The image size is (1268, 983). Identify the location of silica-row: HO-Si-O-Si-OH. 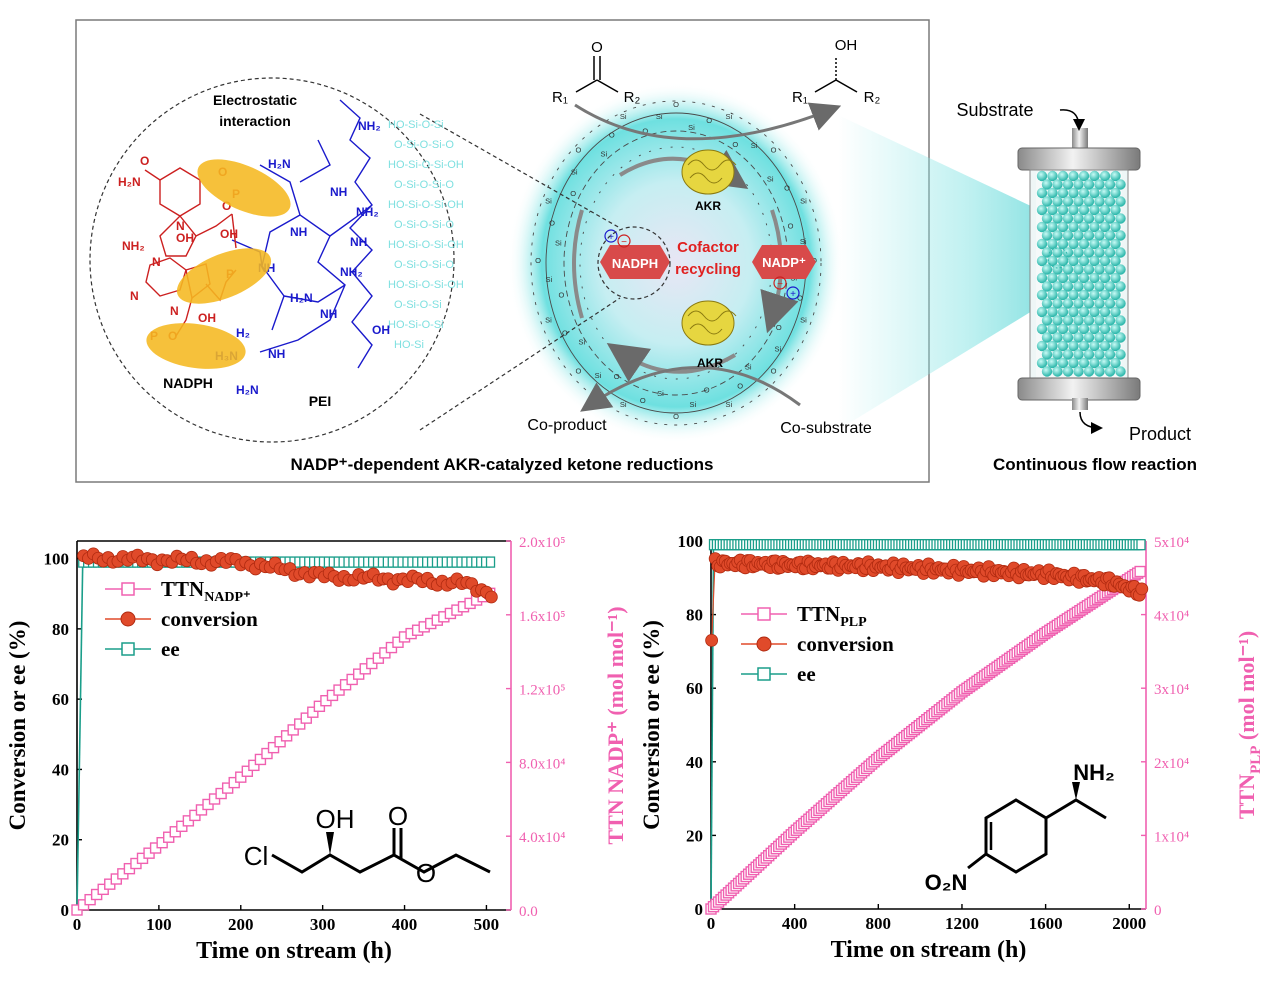
(426, 165).